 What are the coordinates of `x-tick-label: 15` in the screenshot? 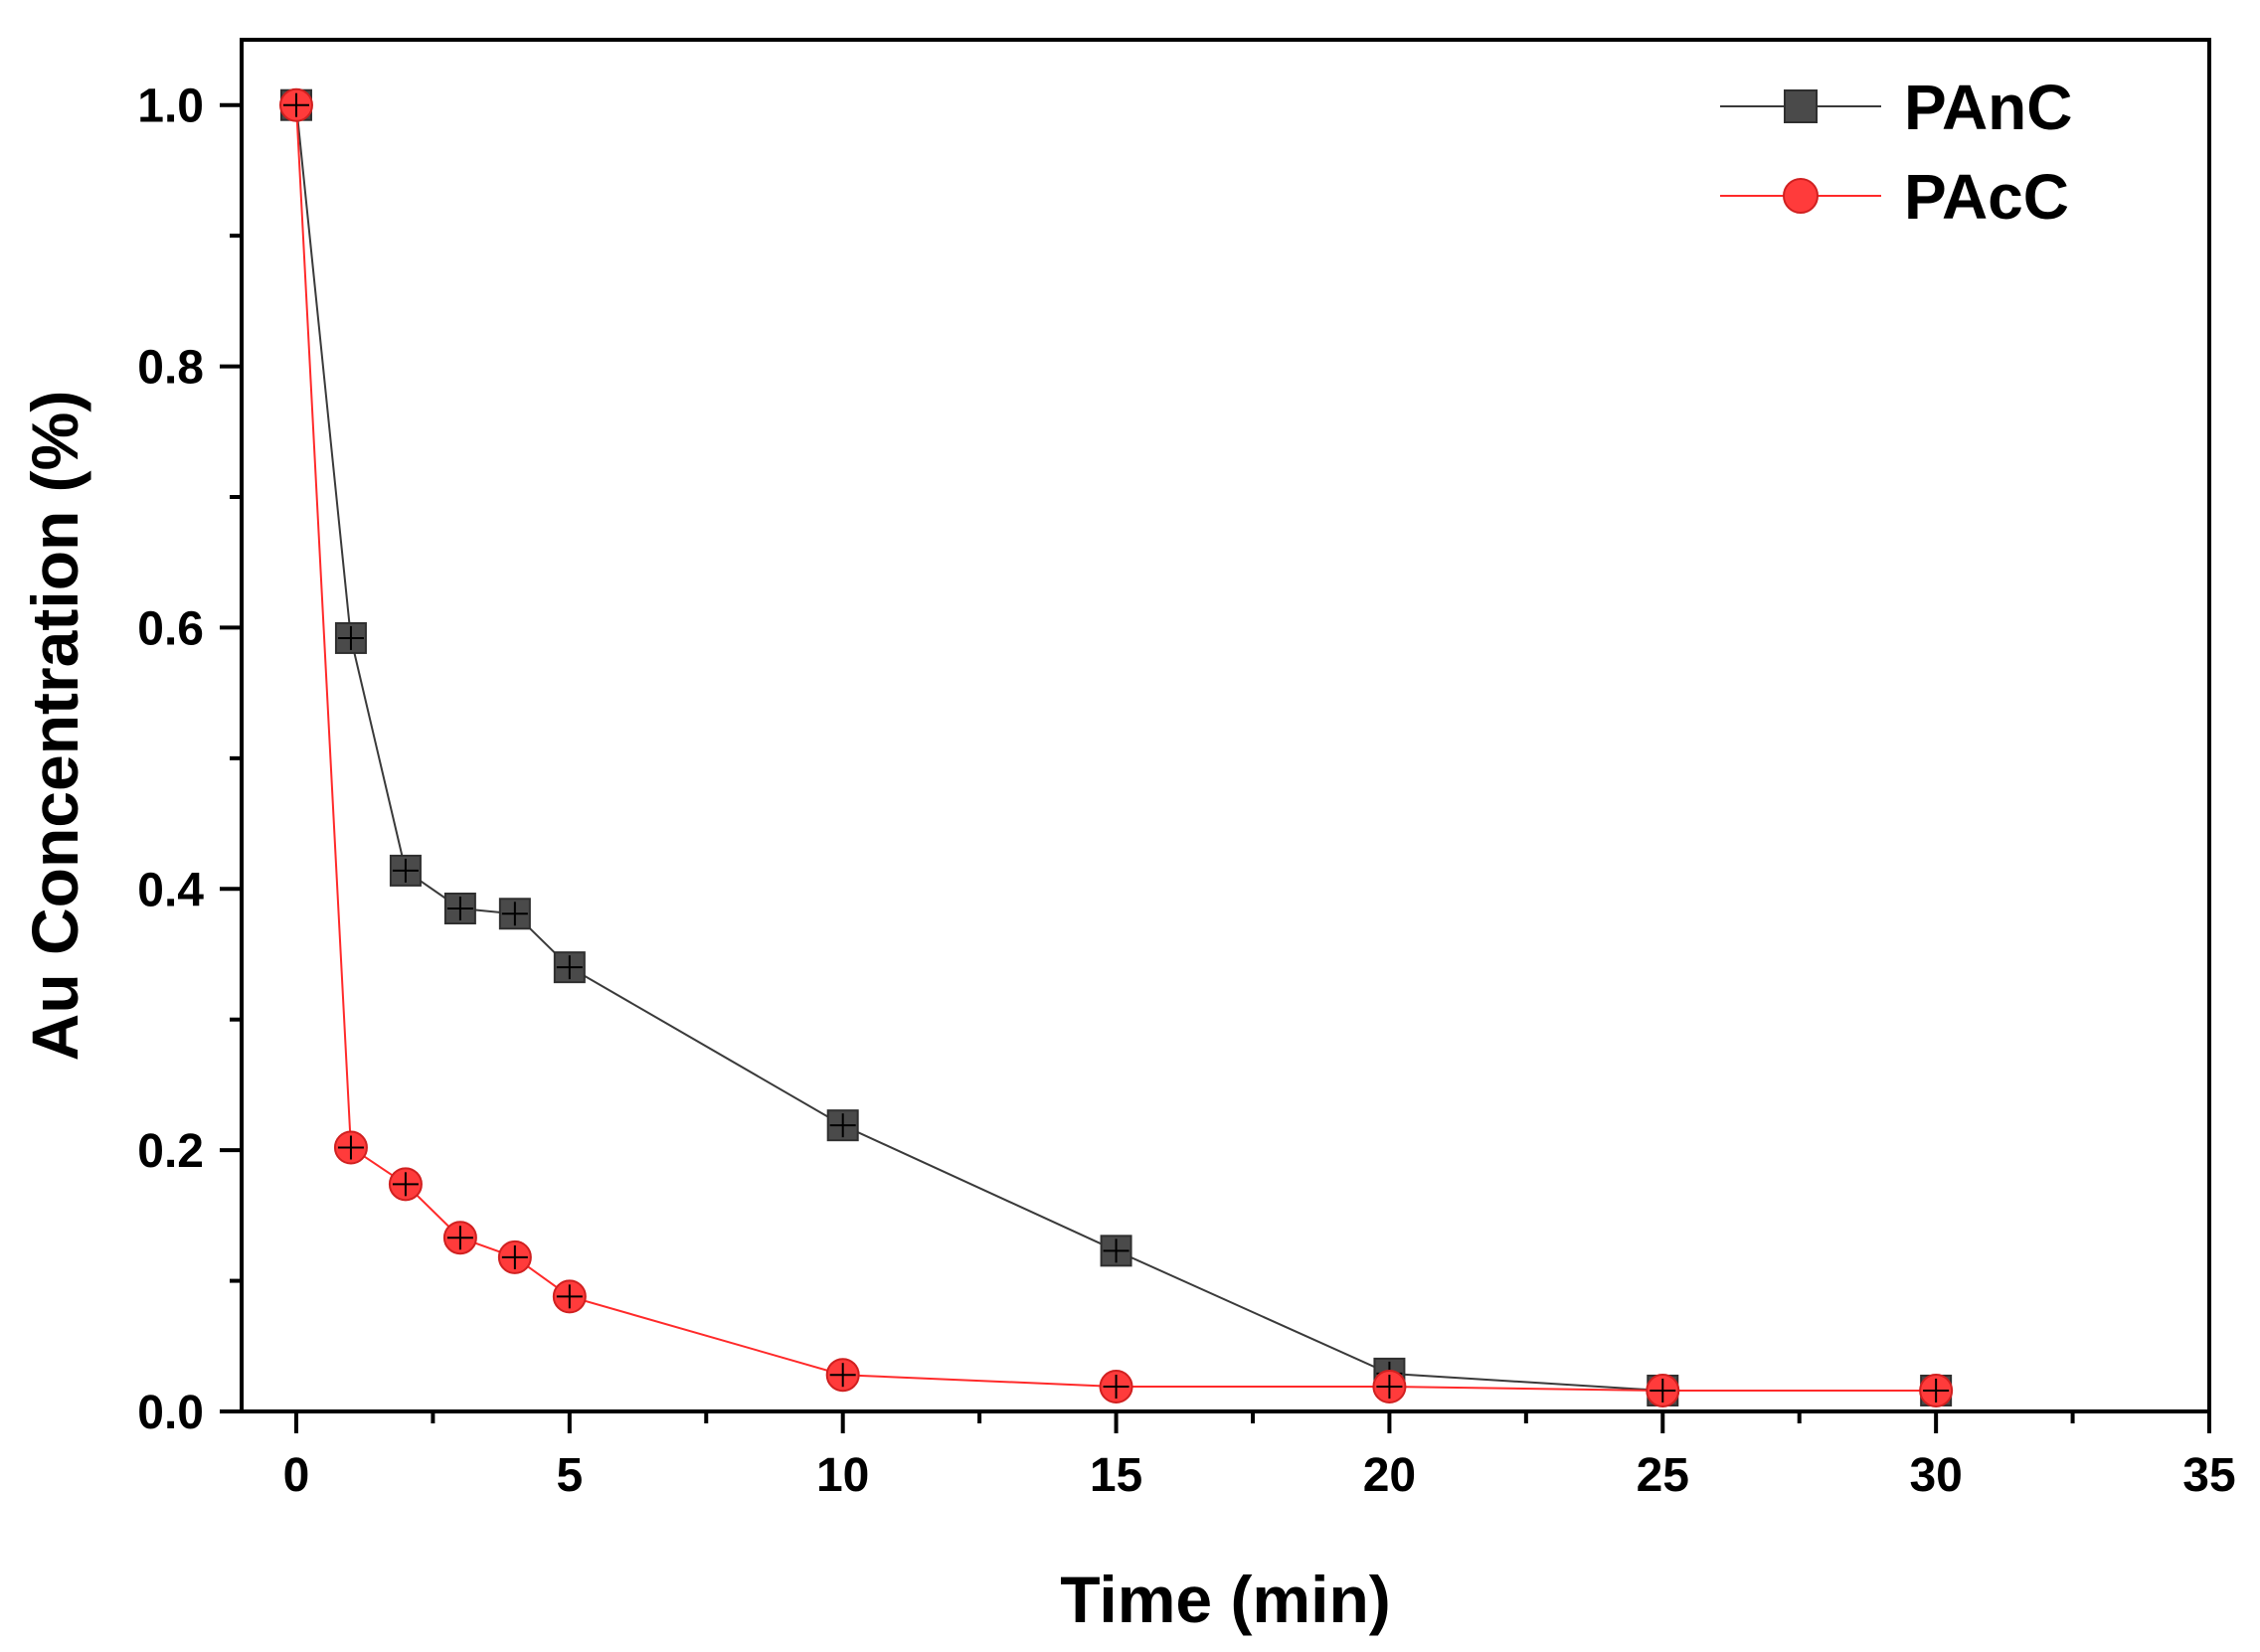 It's located at (1116, 1475).